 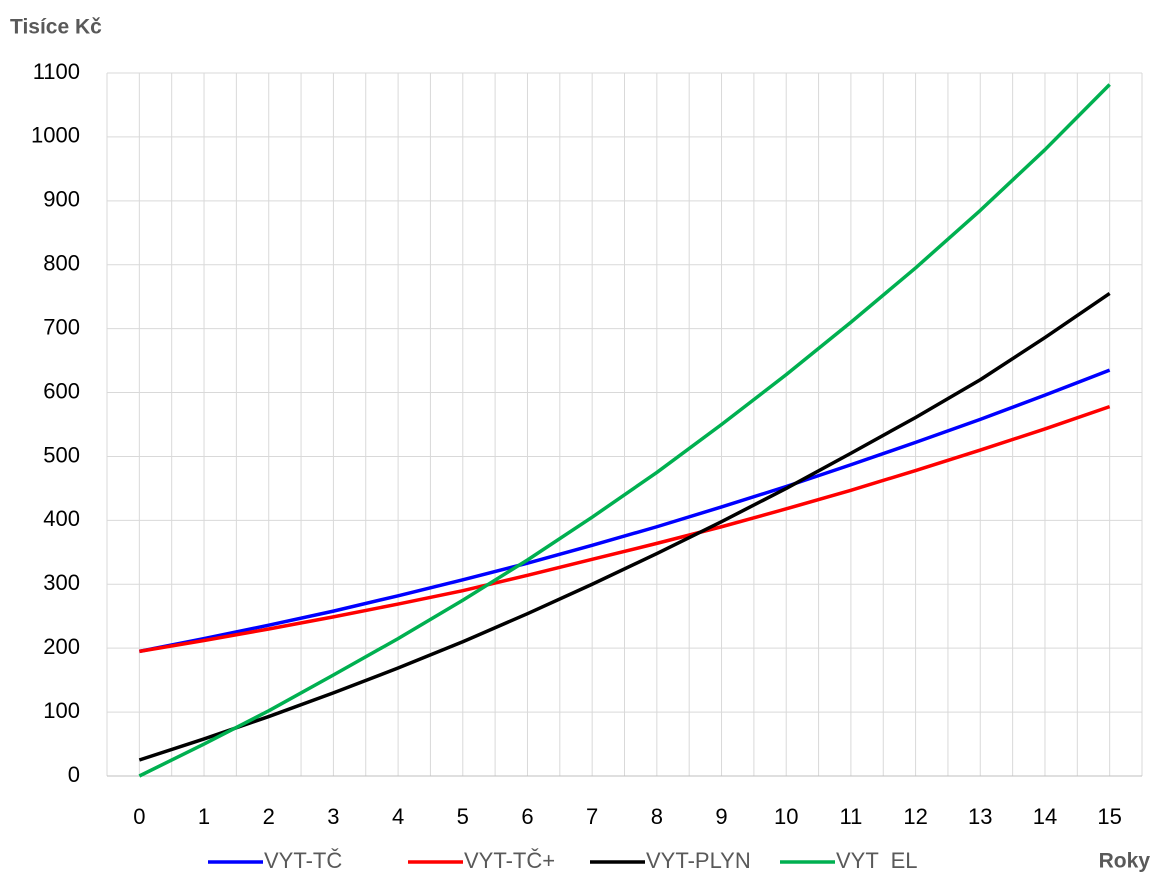 I want to click on x-tick-label: 5, so click(x=463, y=816).